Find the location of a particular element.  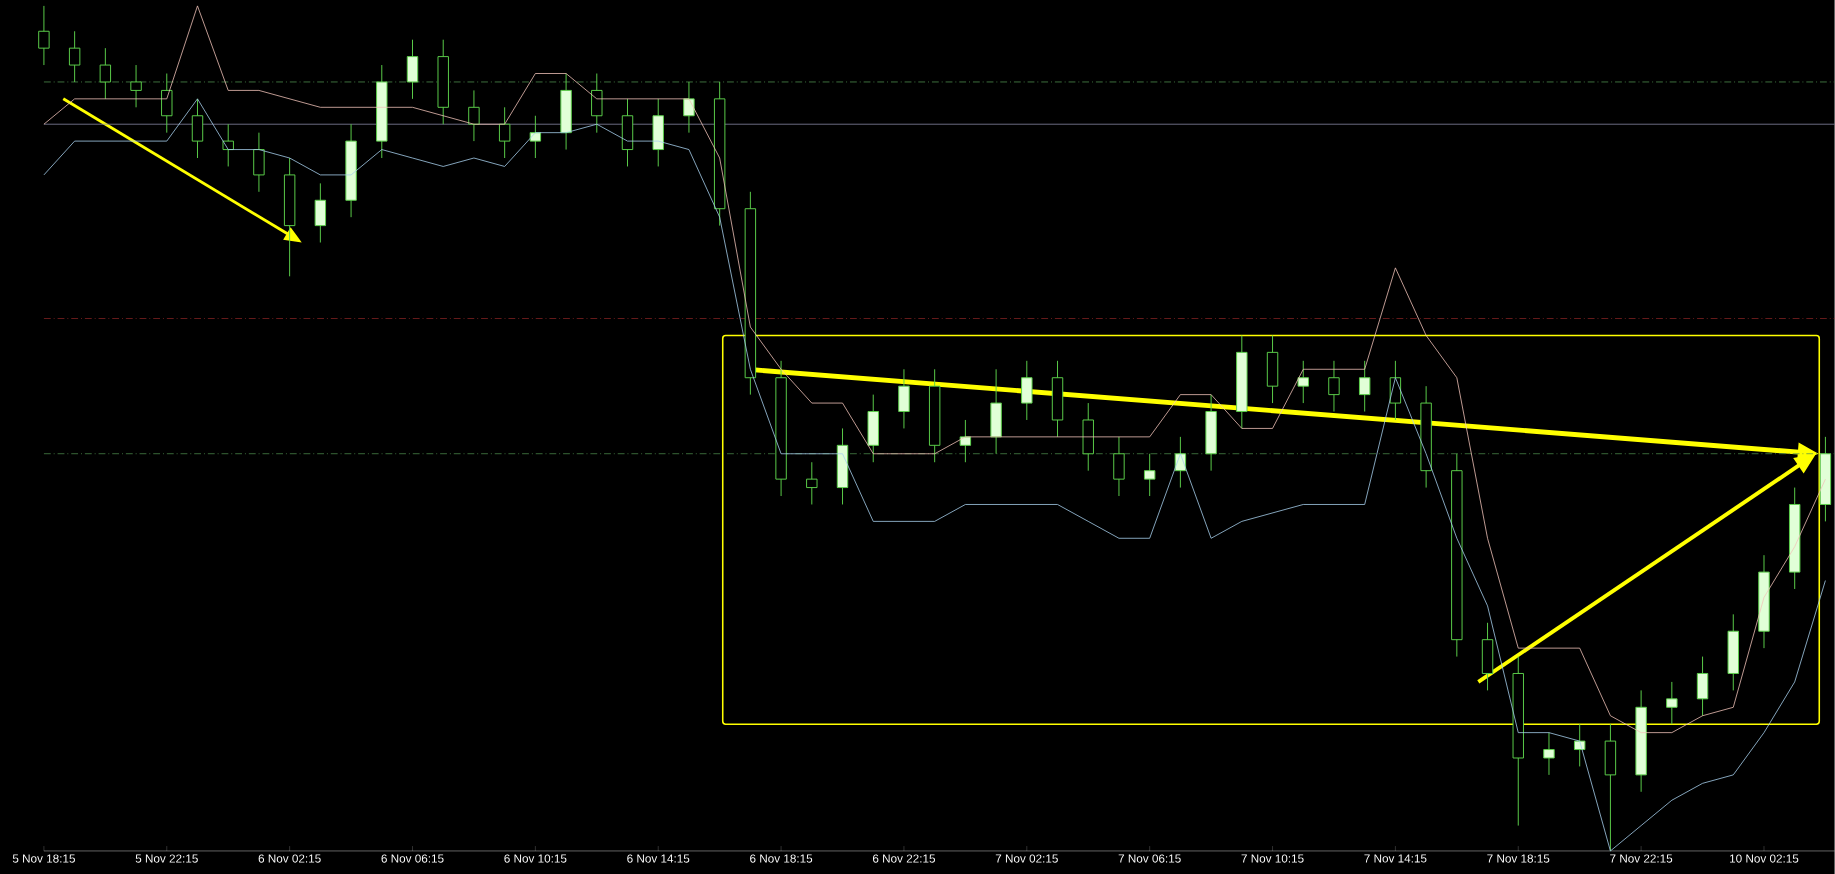

x-tick-label: 7 Nov 22:15 is located at coordinates (1641, 858).